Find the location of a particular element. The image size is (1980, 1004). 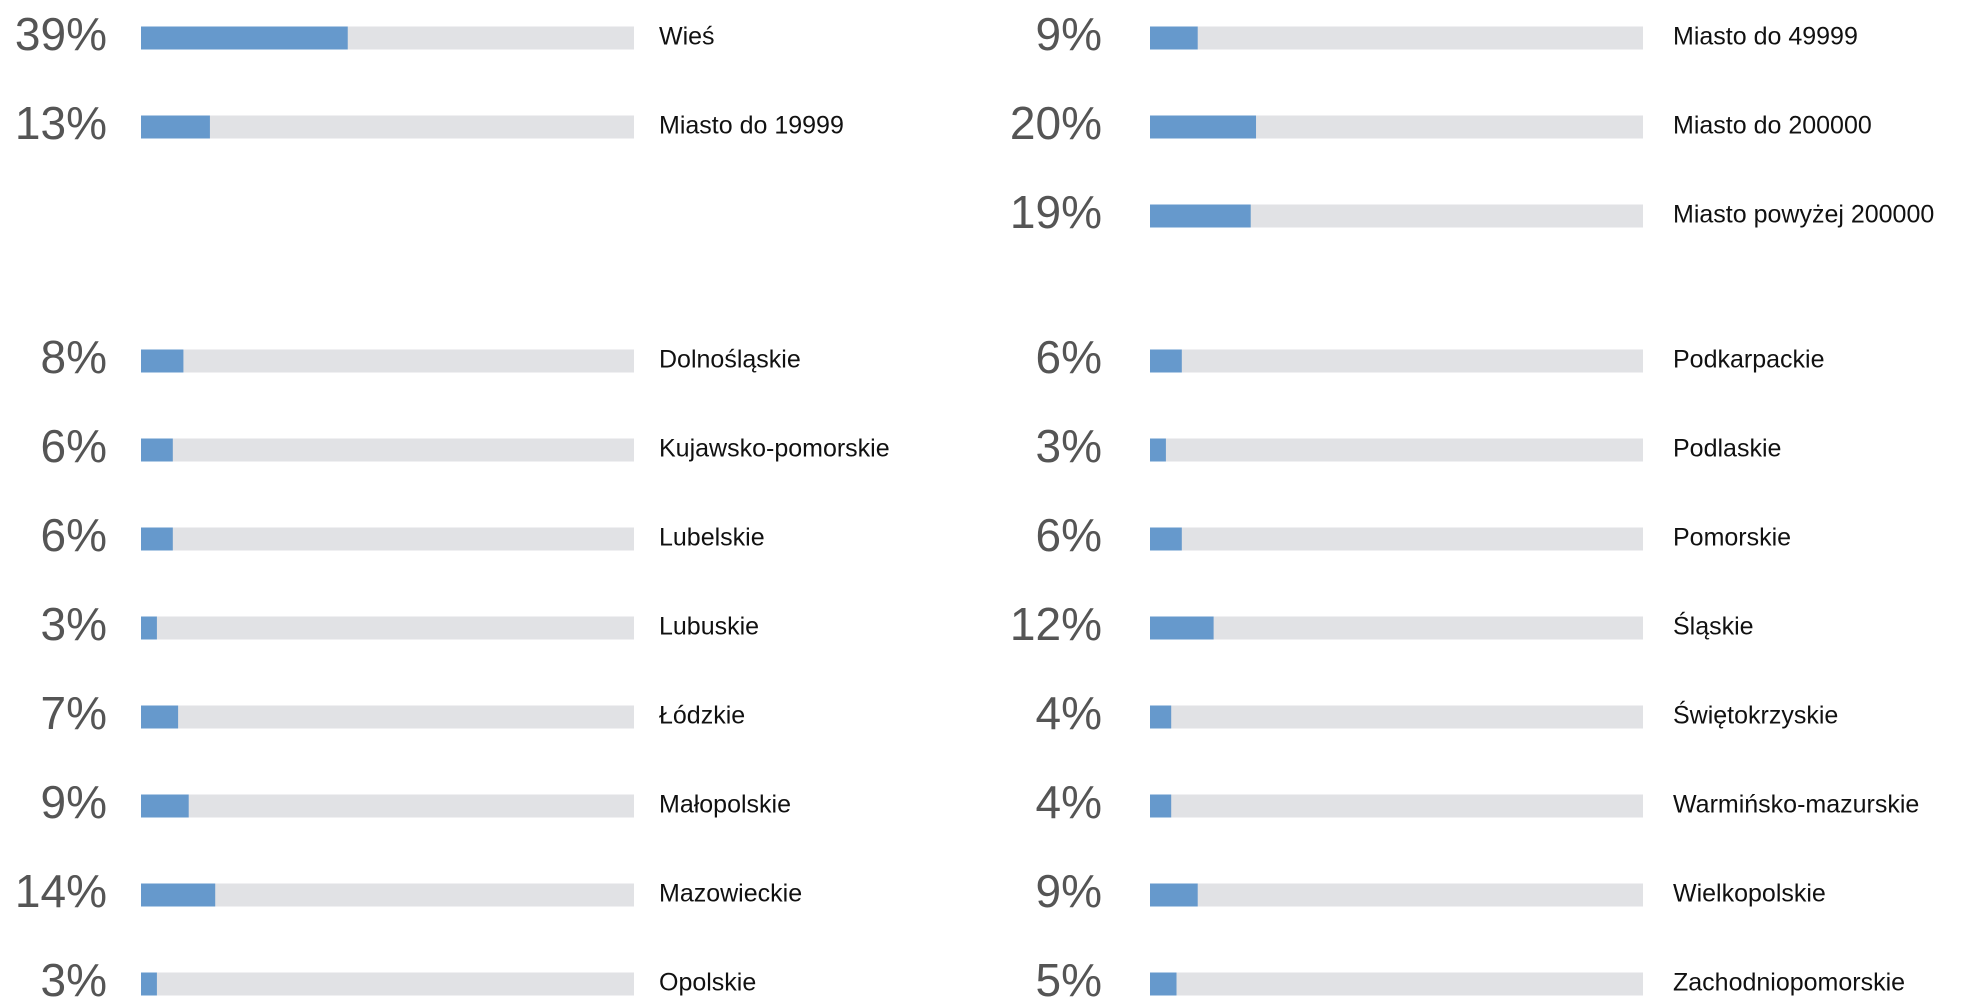

category-label: Zachodniopomorskie is located at coordinates (1789, 983).